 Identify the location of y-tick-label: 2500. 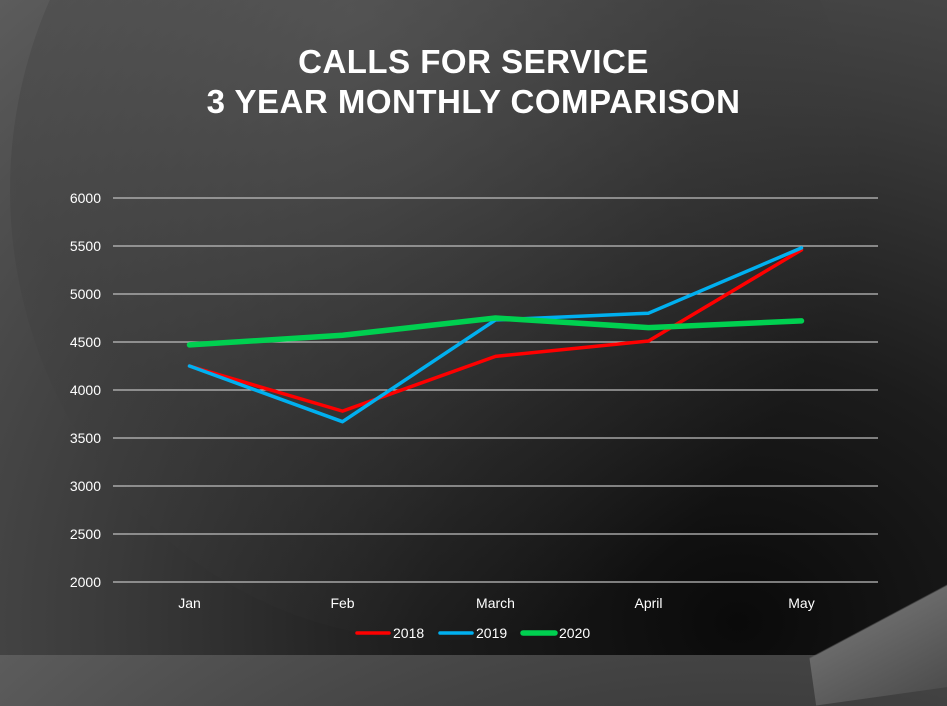
(85, 534).